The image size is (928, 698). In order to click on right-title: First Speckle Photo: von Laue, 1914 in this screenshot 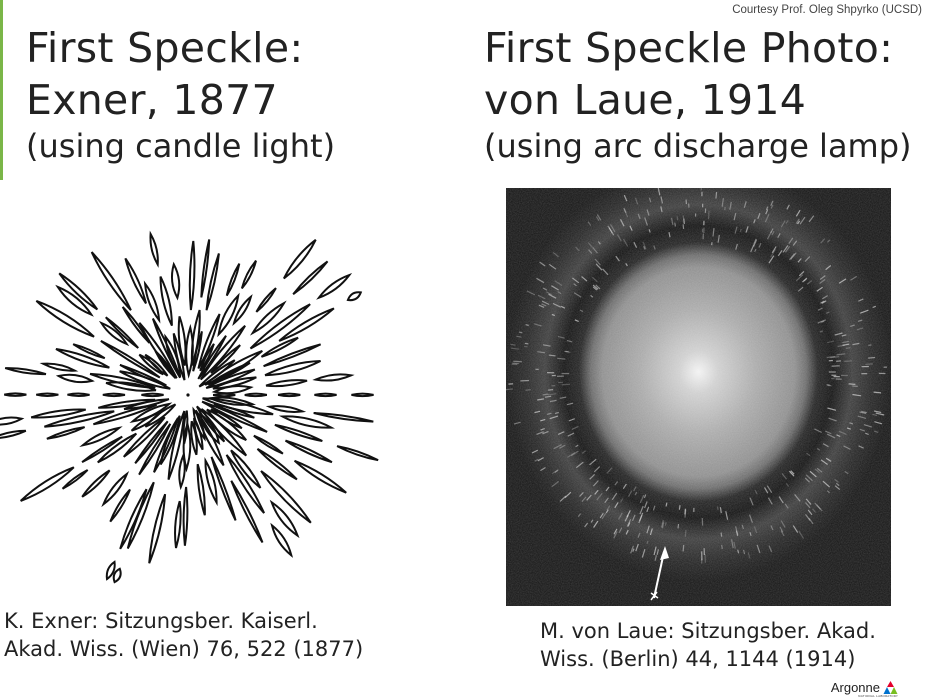, I will do `click(688, 74)`.